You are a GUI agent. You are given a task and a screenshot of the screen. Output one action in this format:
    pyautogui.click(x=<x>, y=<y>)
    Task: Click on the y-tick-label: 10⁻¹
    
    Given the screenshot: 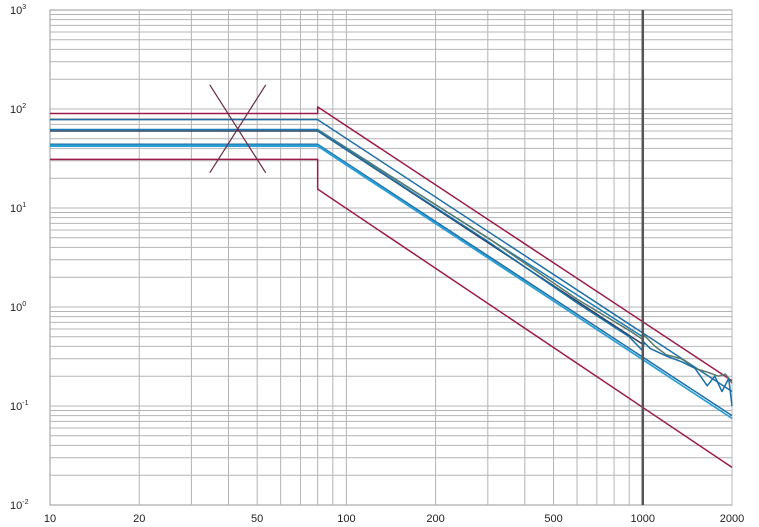 What is the action you would take?
    pyautogui.click(x=19, y=406)
    